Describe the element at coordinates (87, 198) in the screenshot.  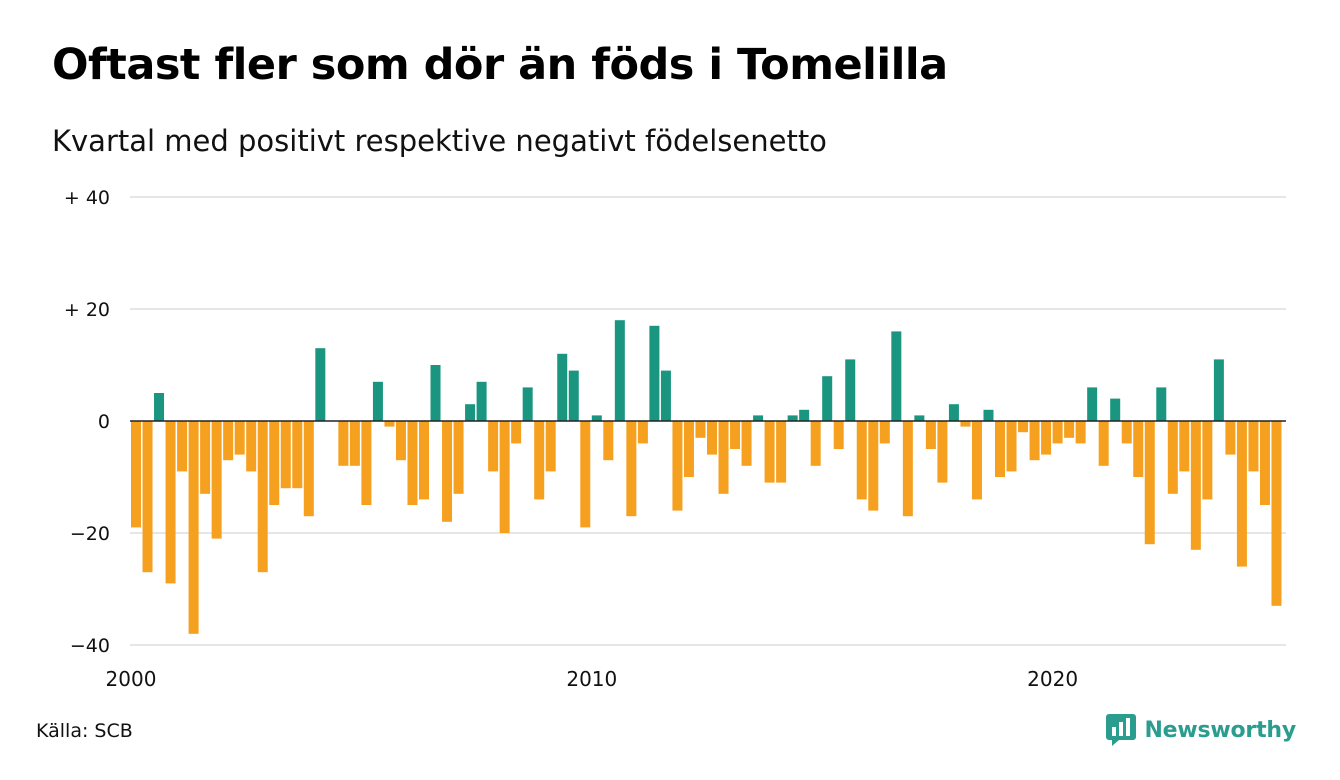
I see `y-tick-label: + 40` at that location.